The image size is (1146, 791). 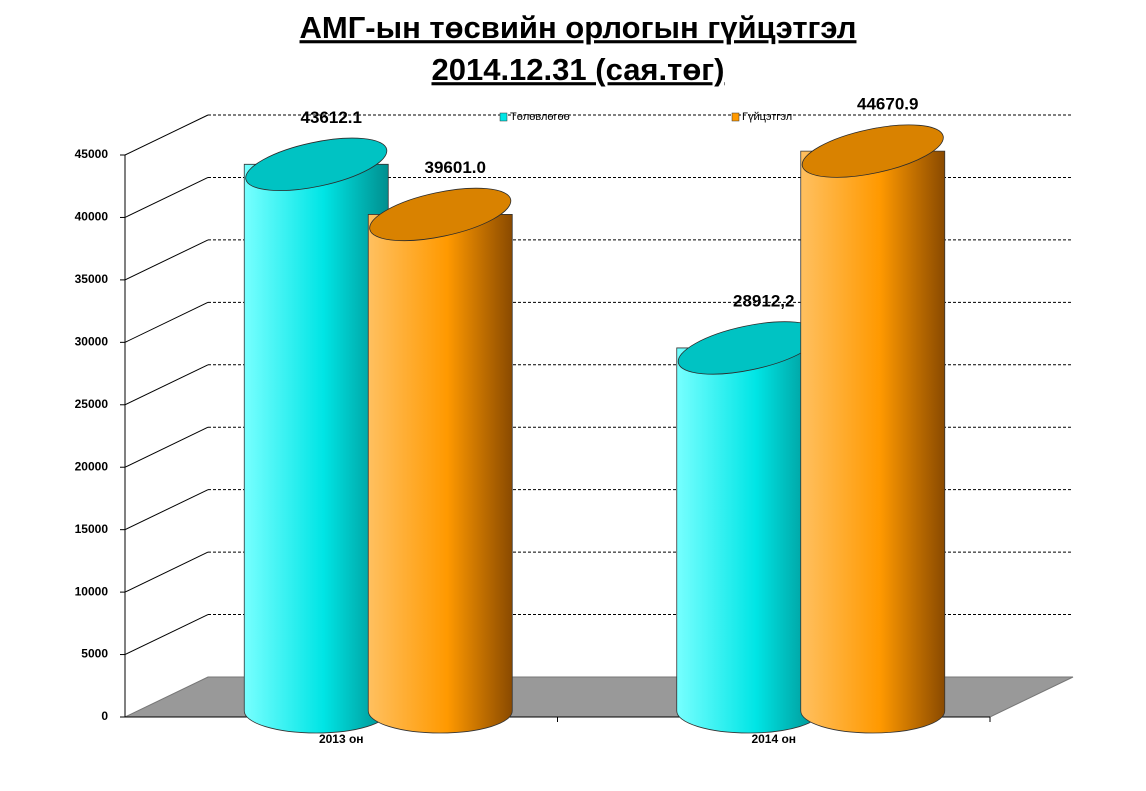 What do you see at coordinates (455, 167) in the screenshot?
I see `value-label: 39601.0` at bounding box center [455, 167].